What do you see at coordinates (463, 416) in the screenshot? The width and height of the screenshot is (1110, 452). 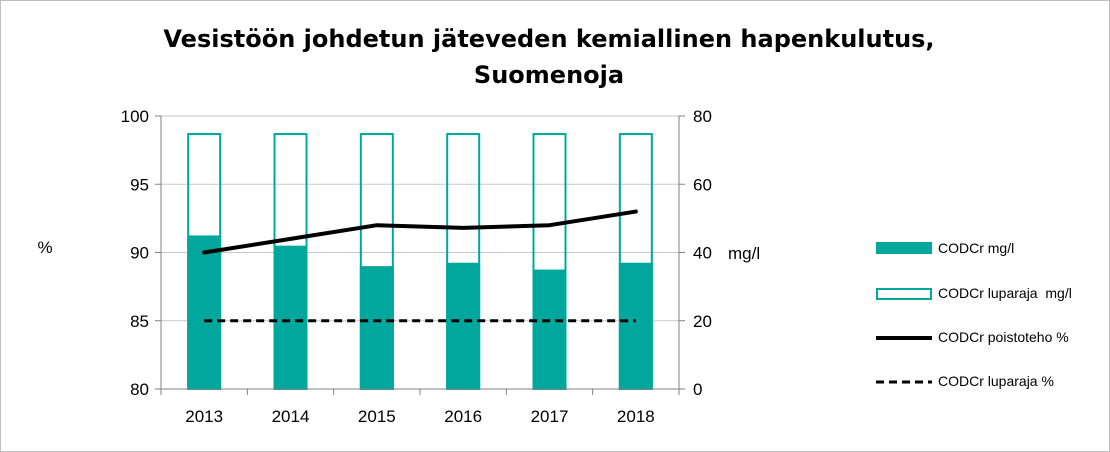 I see `x-tick-label: 2016` at bounding box center [463, 416].